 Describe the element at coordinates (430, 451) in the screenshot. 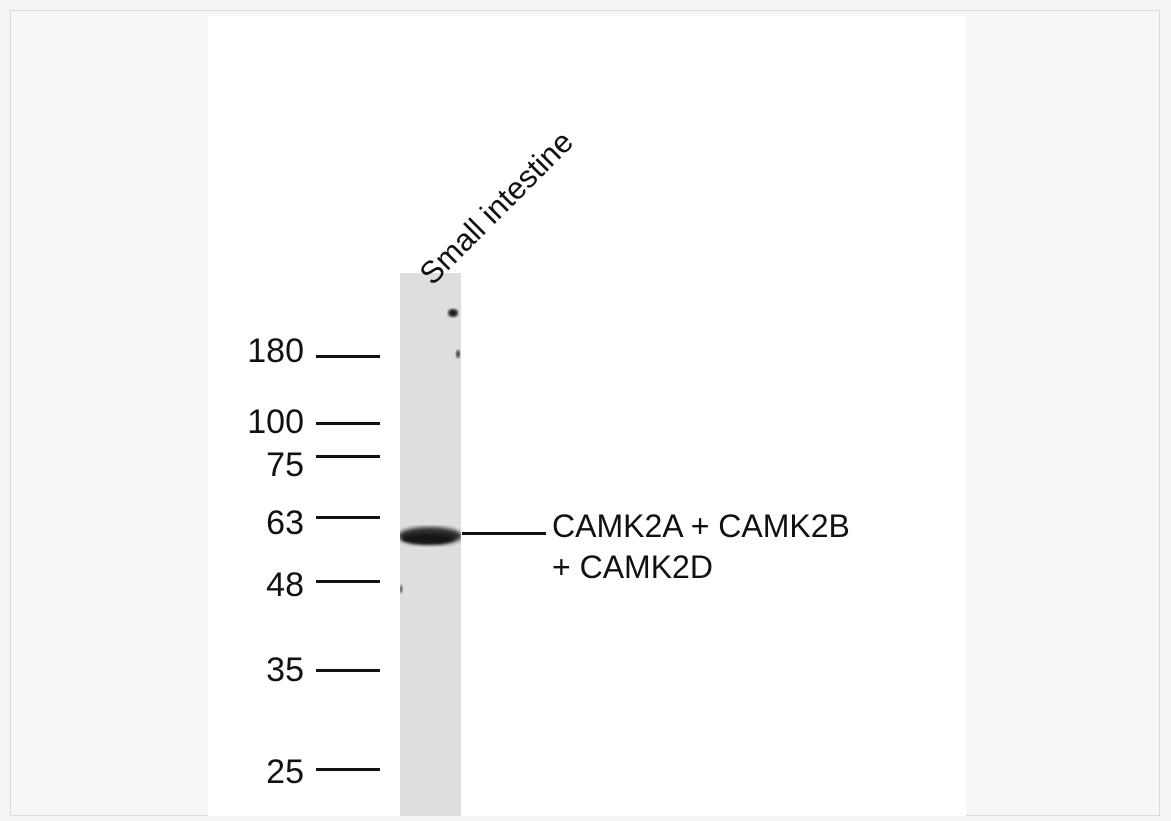

I see `lane-bands` at that location.